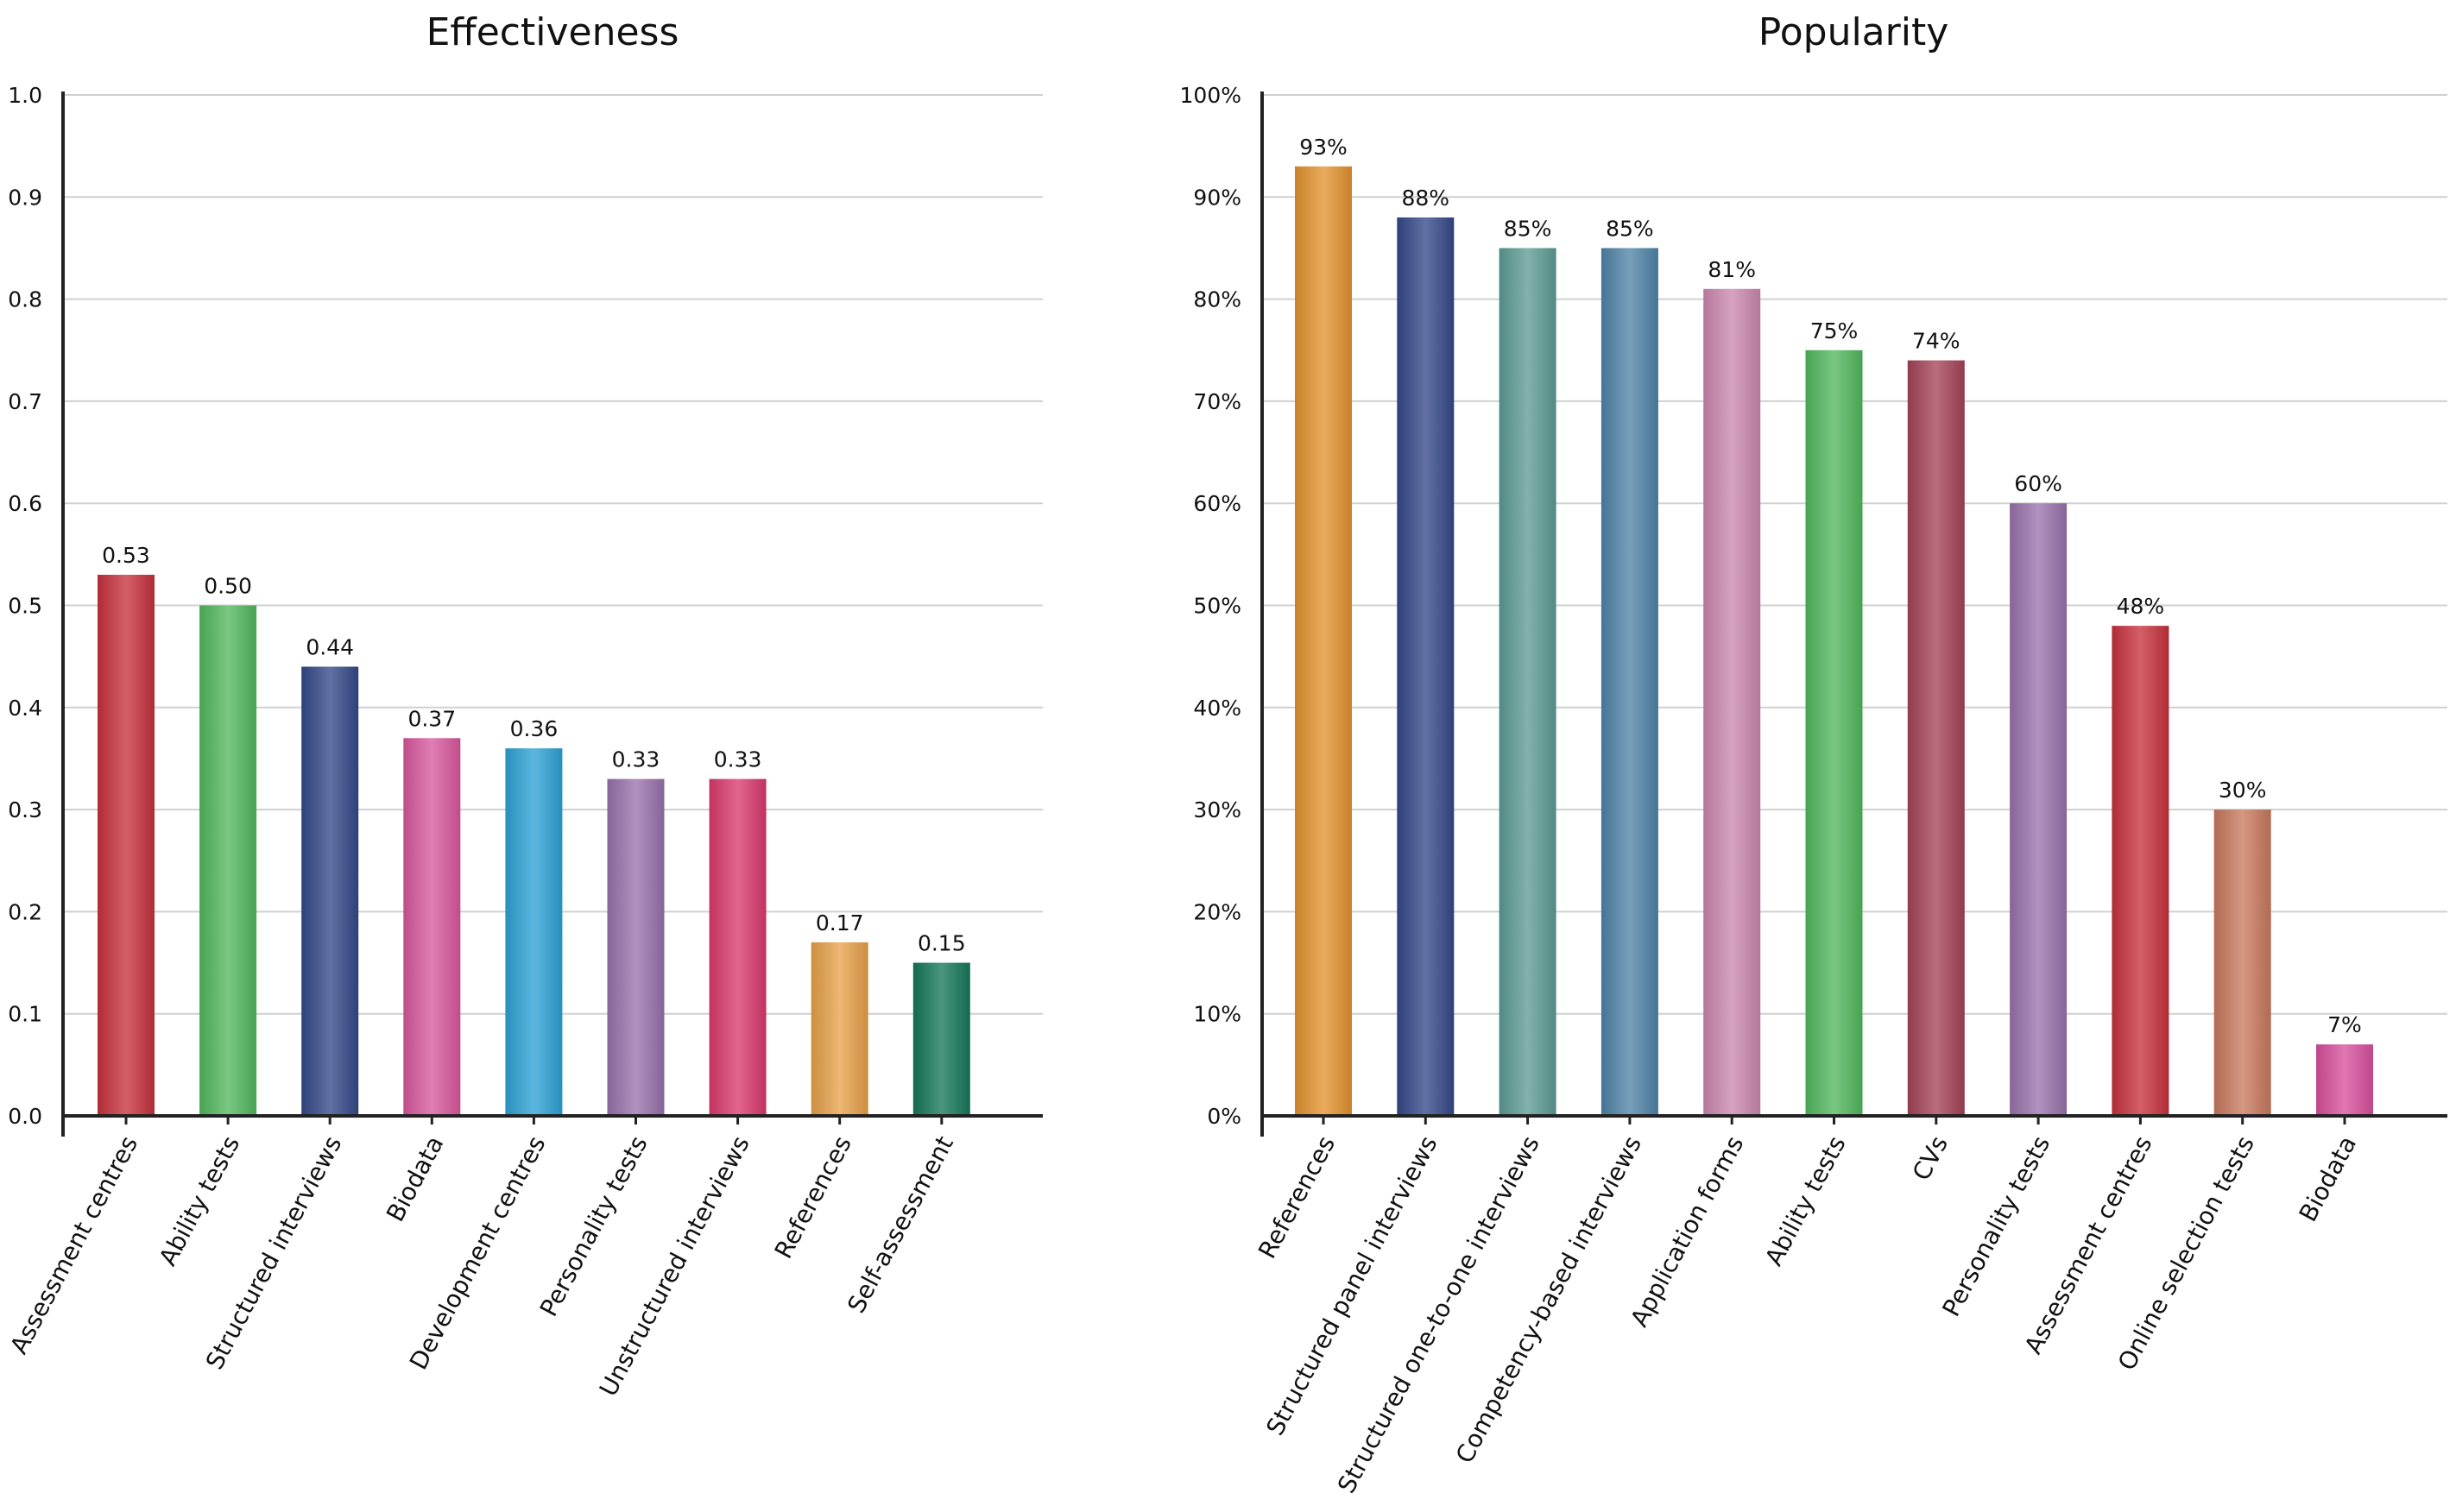 Image resolution: width=2456 pixels, height=1512 pixels. What do you see at coordinates (1853, 32) in the screenshot?
I see `chart-title: Popularity` at bounding box center [1853, 32].